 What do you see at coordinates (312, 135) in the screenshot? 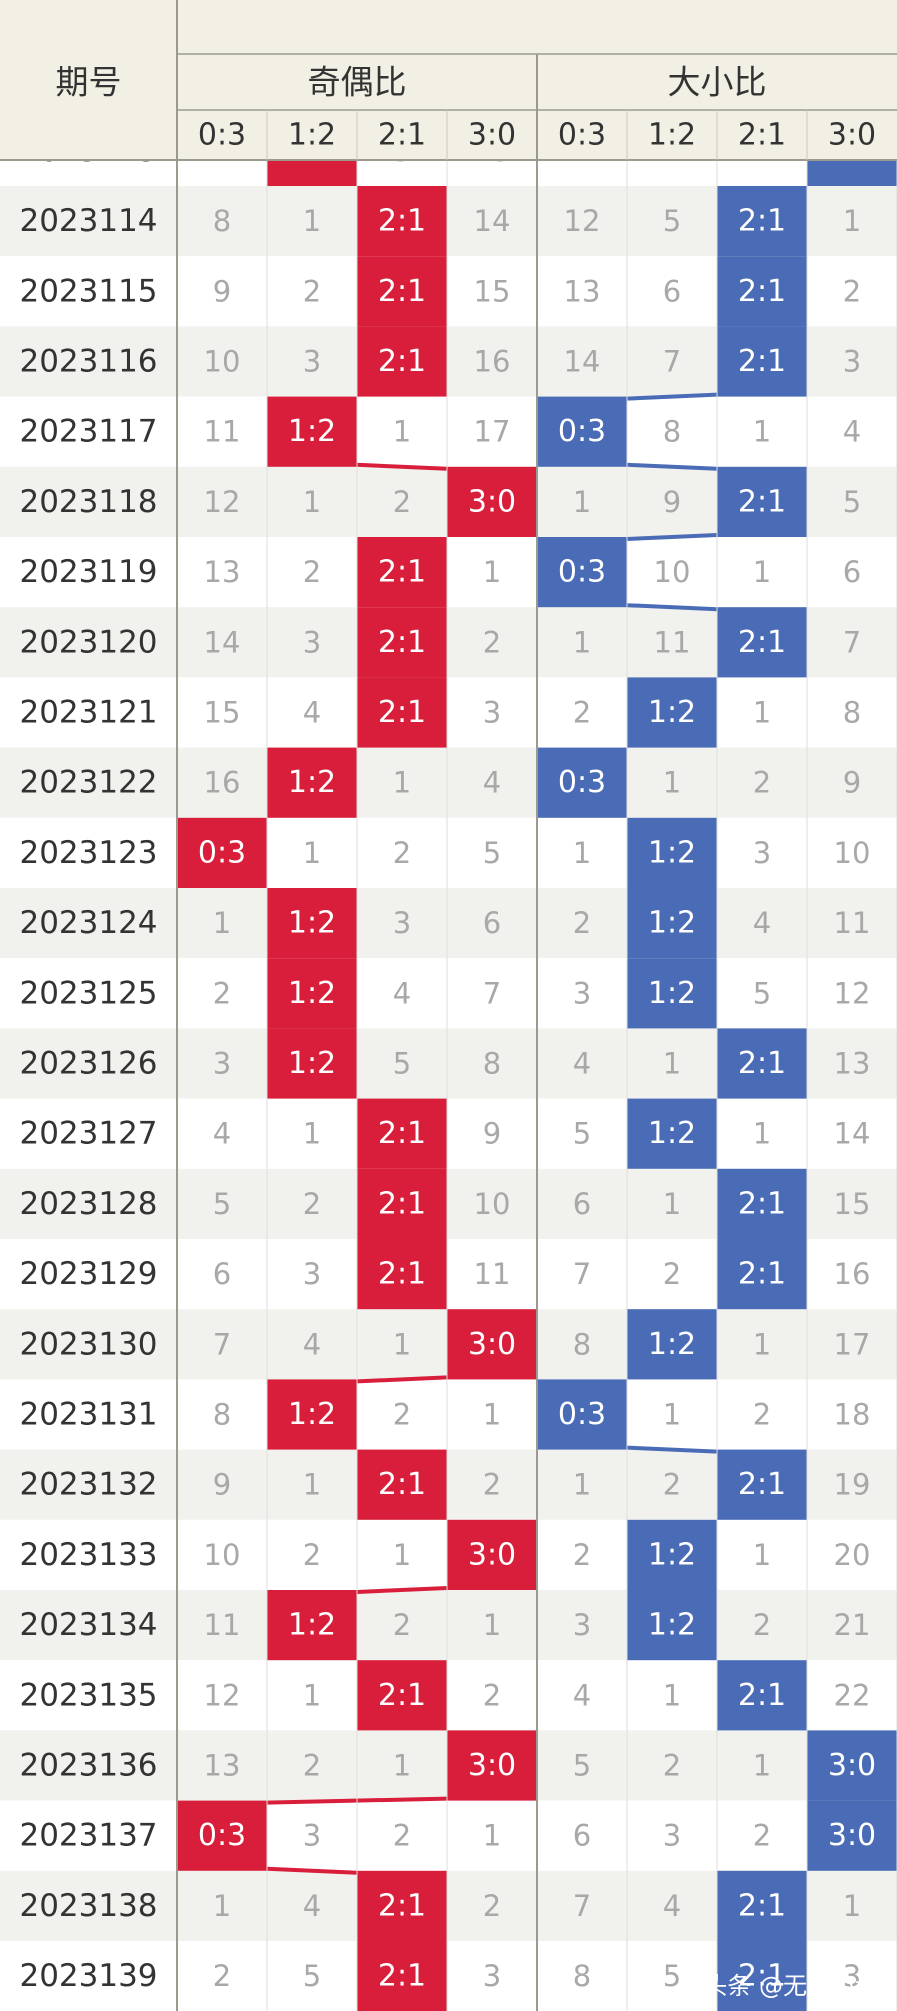
I see `ratio-column-header: 1:2` at bounding box center [312, 135].